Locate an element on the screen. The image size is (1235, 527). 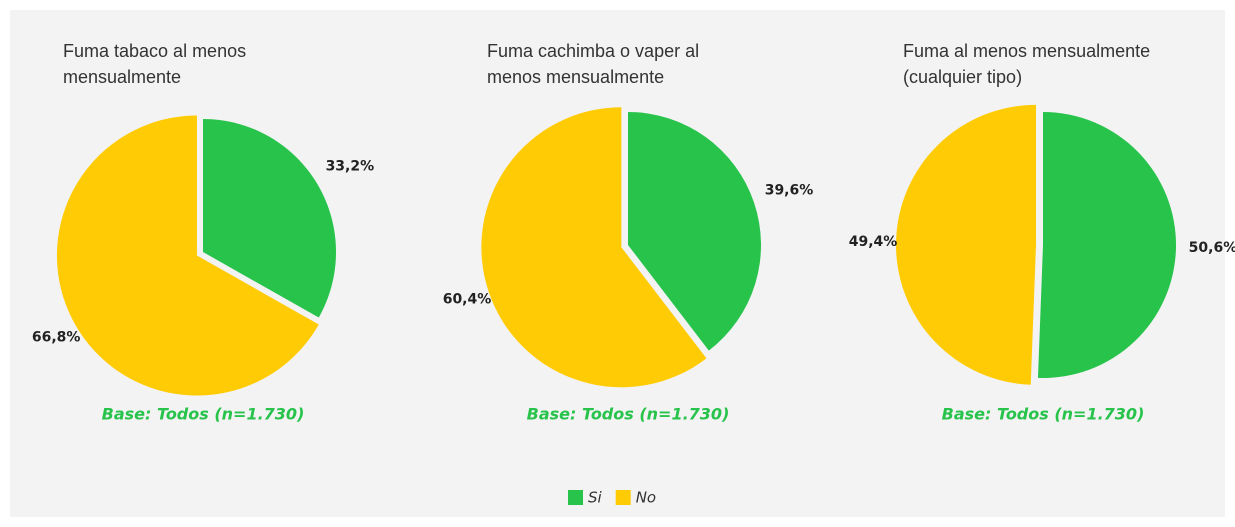
value-label: 33,2% is located at coordinates (350, 166).